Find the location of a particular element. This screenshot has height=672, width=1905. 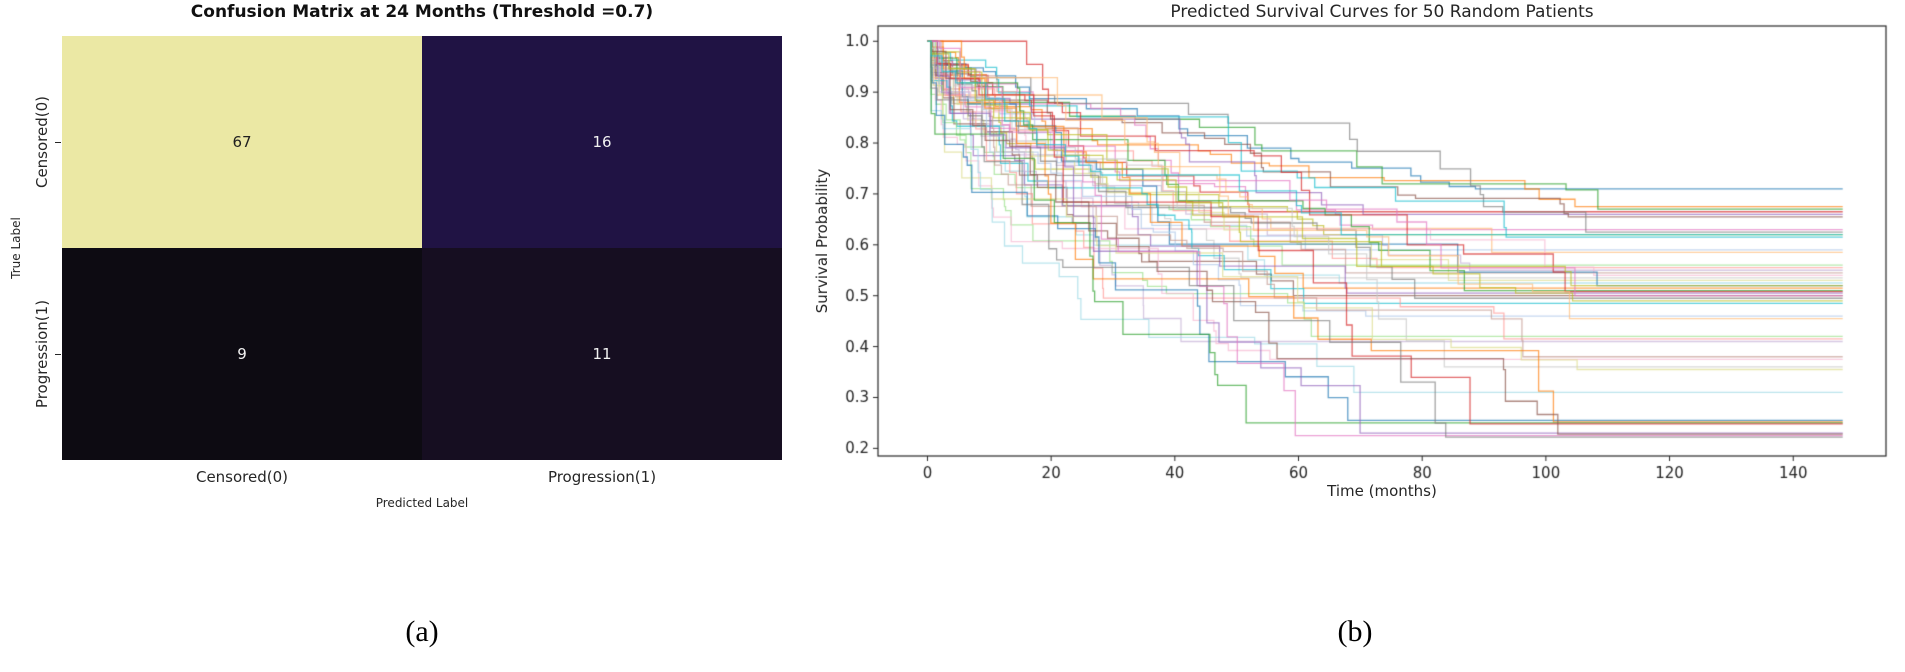

cm-value: 9 is located at coordinates (242, 354).